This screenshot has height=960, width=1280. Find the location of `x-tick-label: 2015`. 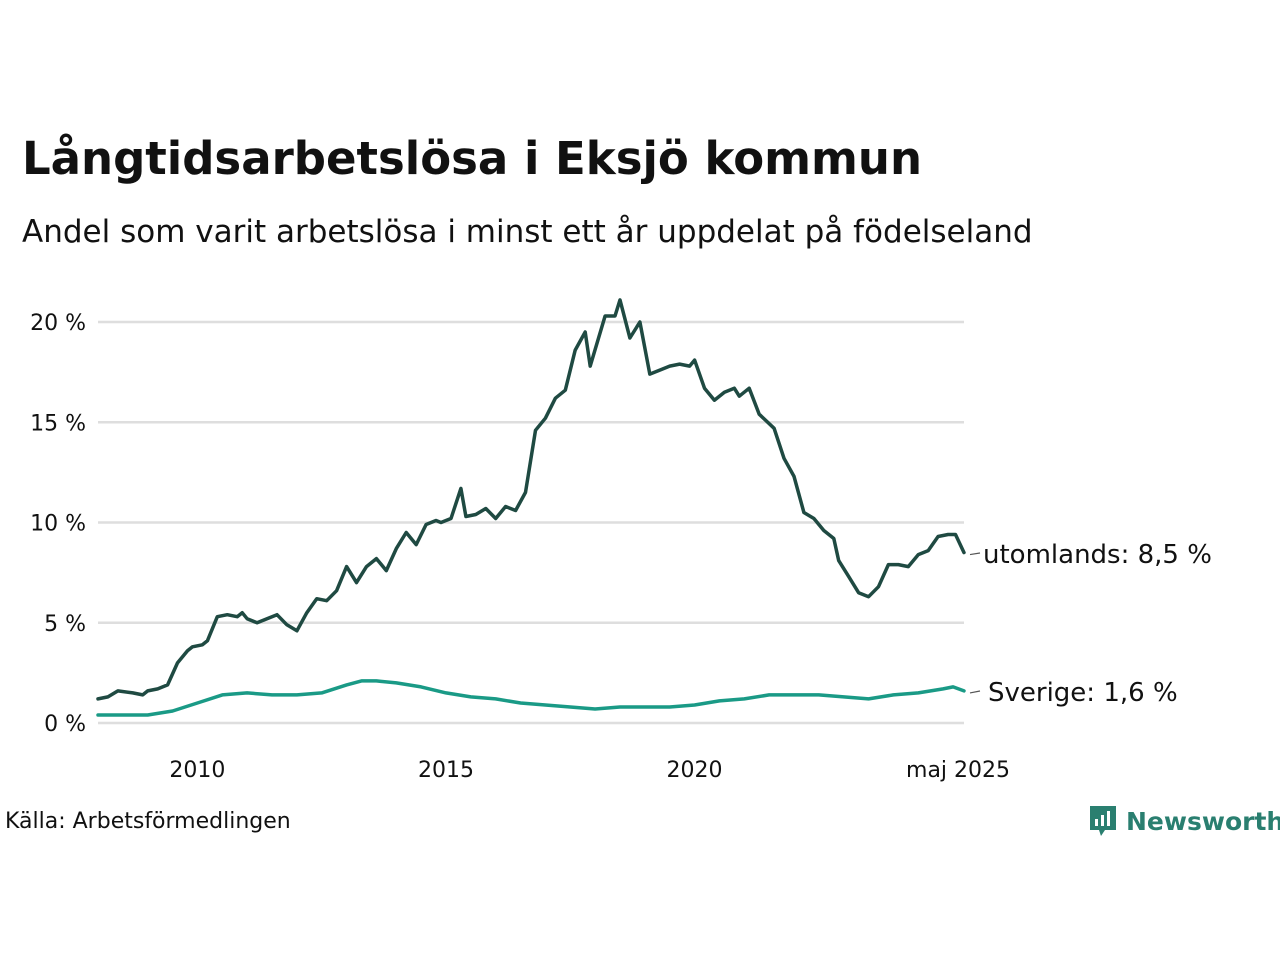

x-tick-label: 2015 is located at coordinates (446, 770).